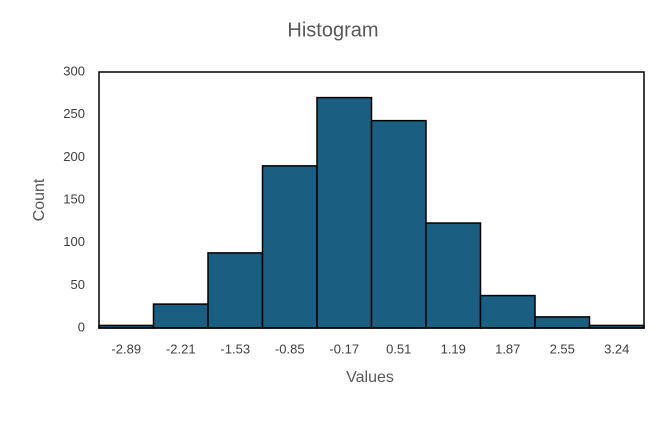  What do you see at coordinates (332, 30) in the screenshot?
I see `chart-title: Histogram` at bounding box center [332, 30].